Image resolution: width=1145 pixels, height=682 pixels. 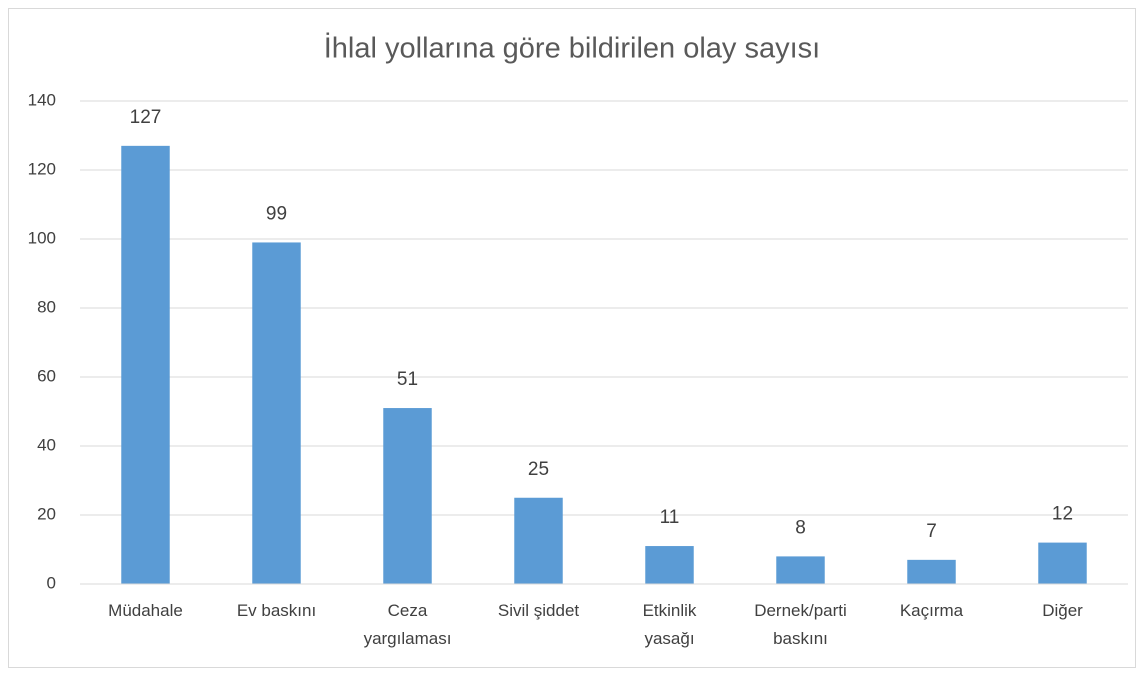 What do you see at coordinates (1062, 514) in the screenshot?
I see `data-label: 12` at bounding box center [1062, 514].